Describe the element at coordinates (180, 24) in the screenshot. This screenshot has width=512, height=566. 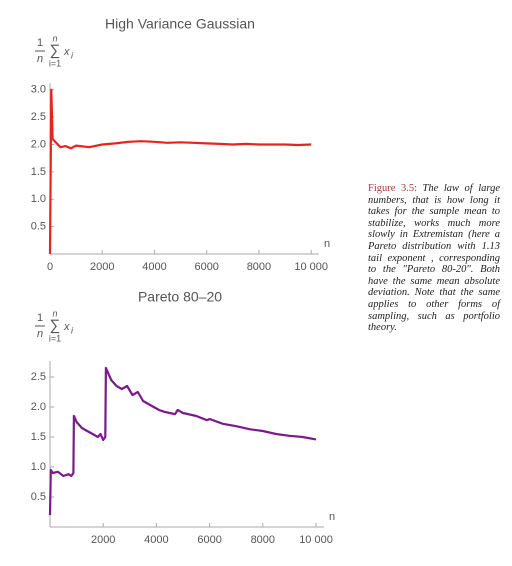
I see `chart-title: High Variance Gaussian` at that location.